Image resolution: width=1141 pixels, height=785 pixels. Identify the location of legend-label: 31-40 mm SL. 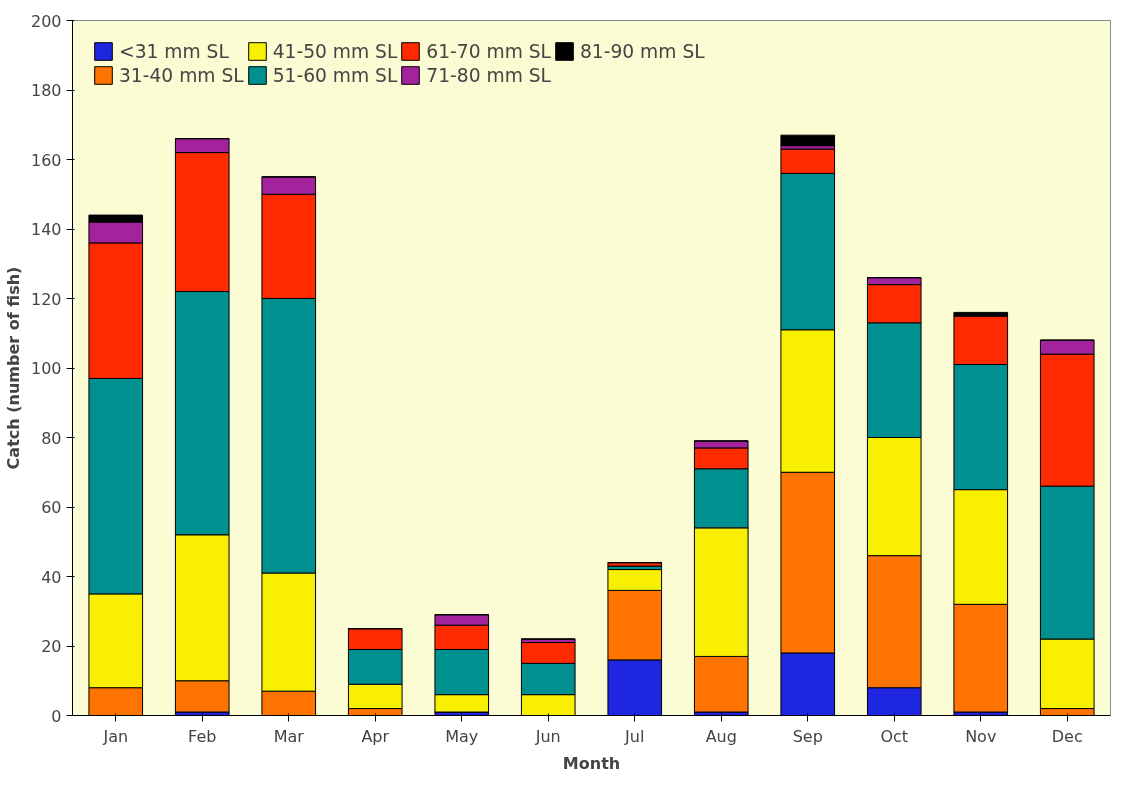
(181, 75).